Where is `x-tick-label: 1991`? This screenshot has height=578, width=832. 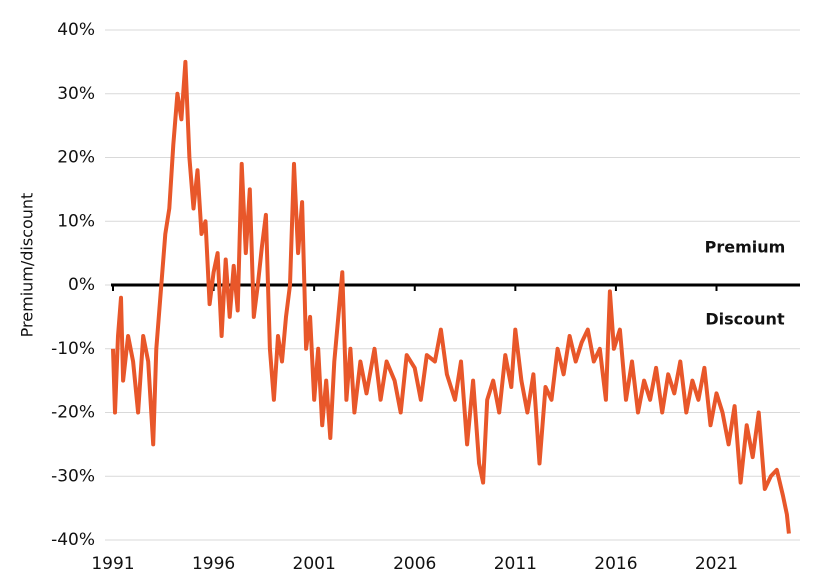
x-tick-label: 1991 is located at coordinates (112, 564).